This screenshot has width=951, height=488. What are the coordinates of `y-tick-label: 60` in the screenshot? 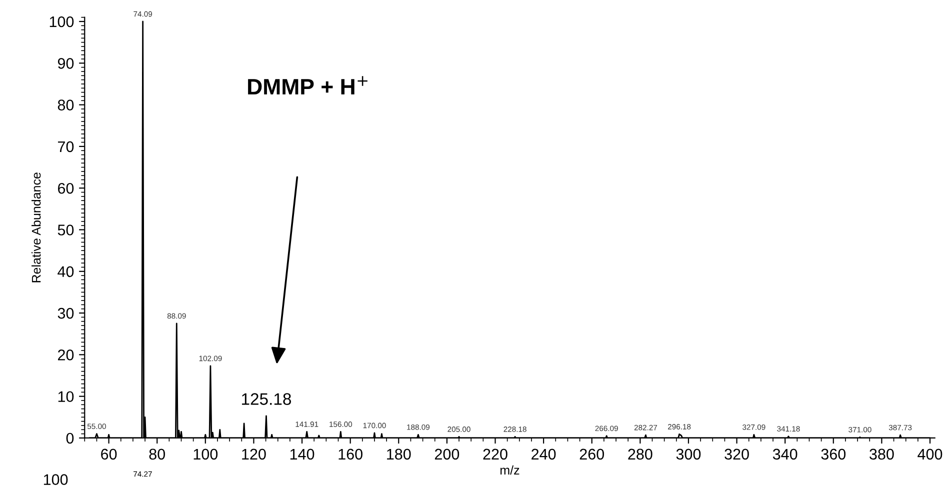 It's located at (66, 188).